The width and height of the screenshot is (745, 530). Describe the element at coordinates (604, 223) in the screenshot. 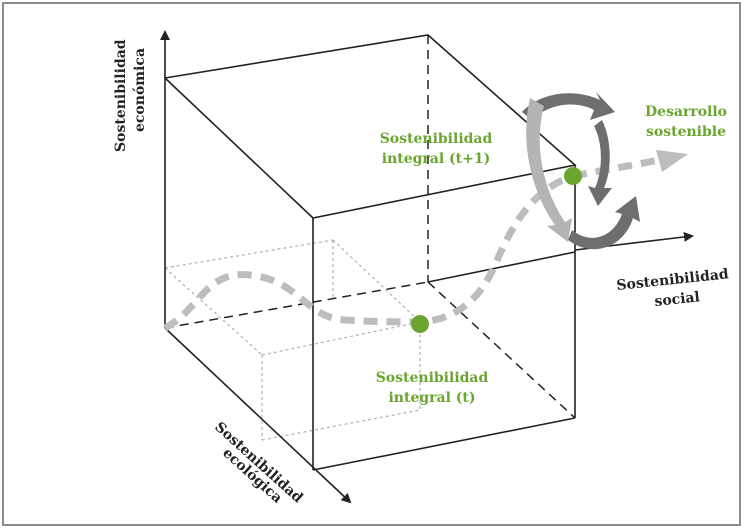

I see `cycle-arrow-bottom` at that location.